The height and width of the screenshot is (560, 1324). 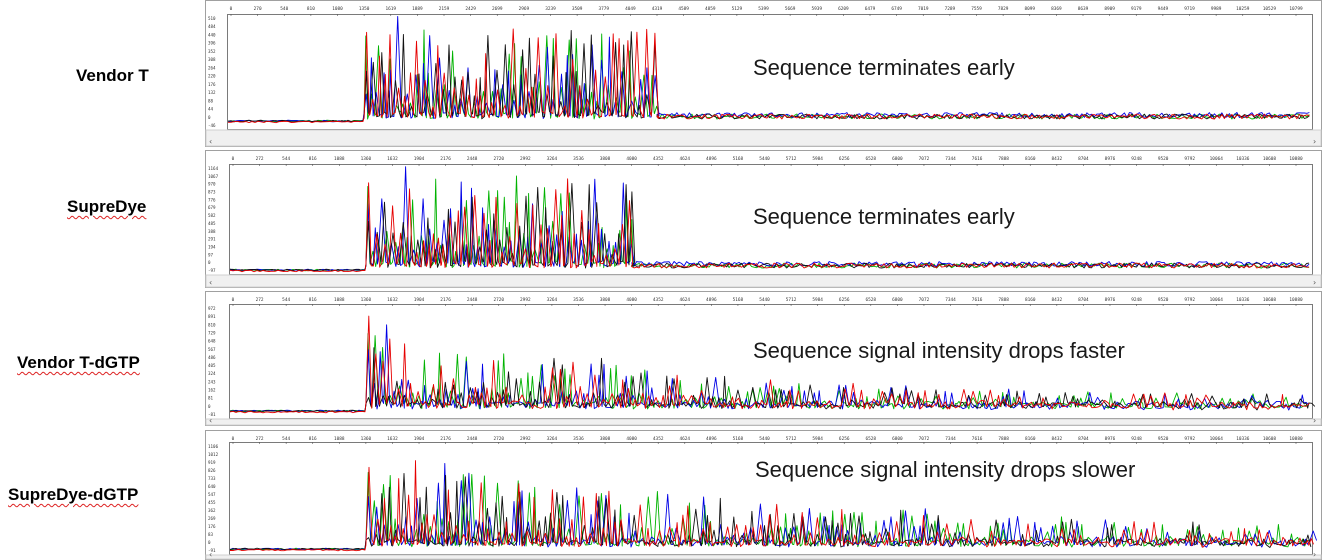 I want to click on y-tick-label: 291, so click(x=212, y=239).